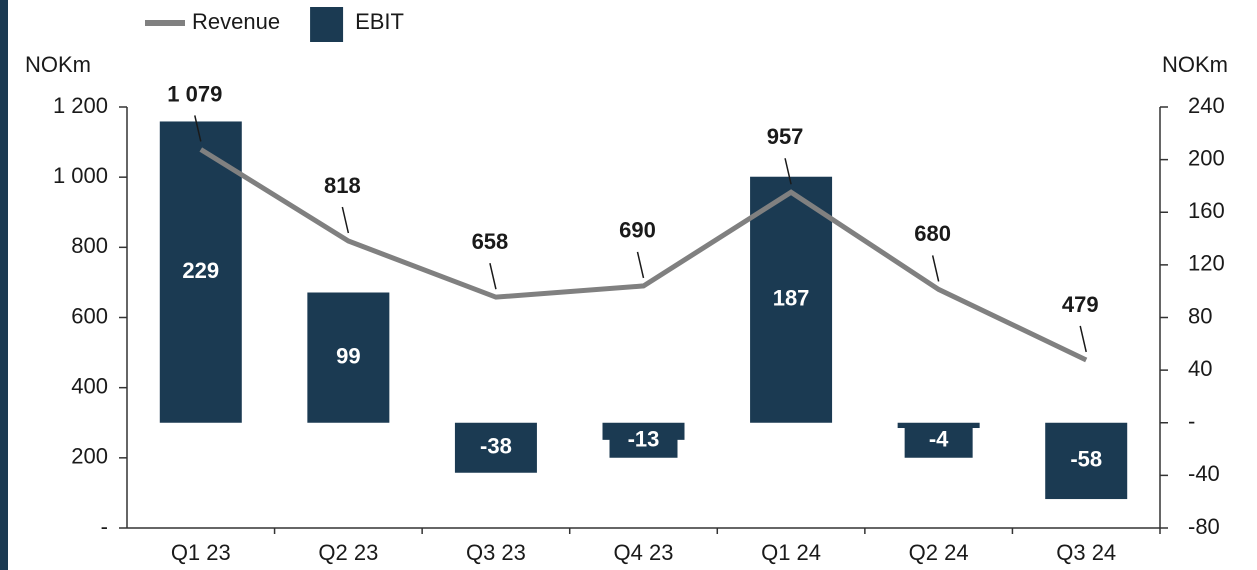  Describe the element at coordinates (1206, 157) in the screenshot. I see `y2-tick-label: 200` at that location.